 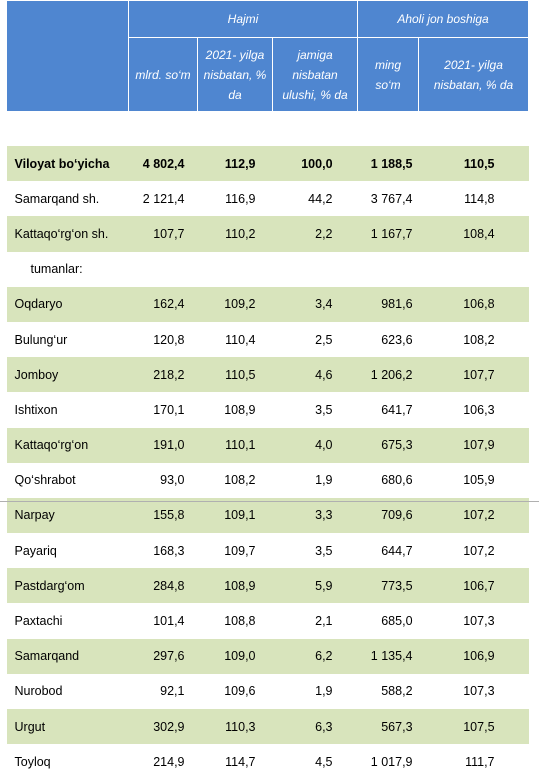 What do you see at coordinates (474, 445) in the screenshot?
I see `cell-value: 107,9` at bounding box center [474, 445].